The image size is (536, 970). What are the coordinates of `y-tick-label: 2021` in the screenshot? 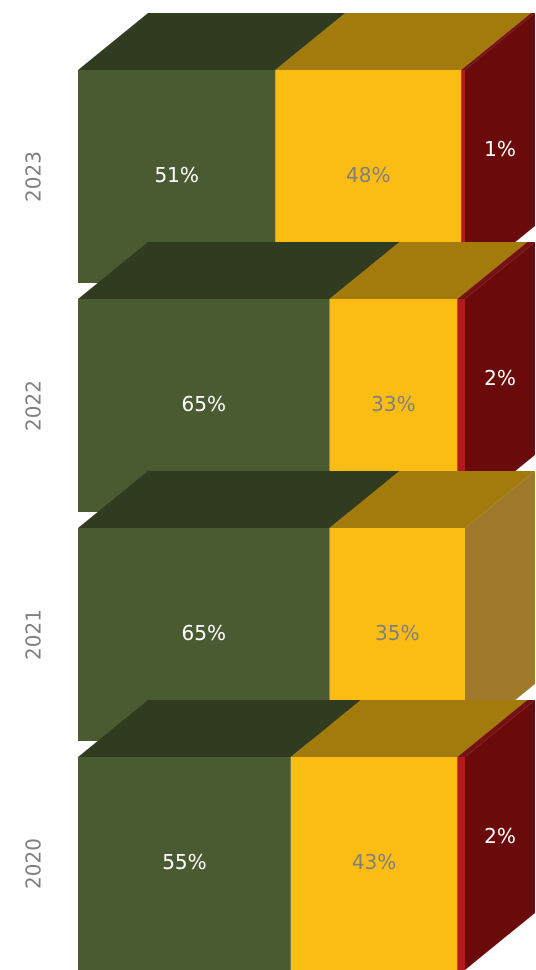 It's located at (34, 634).